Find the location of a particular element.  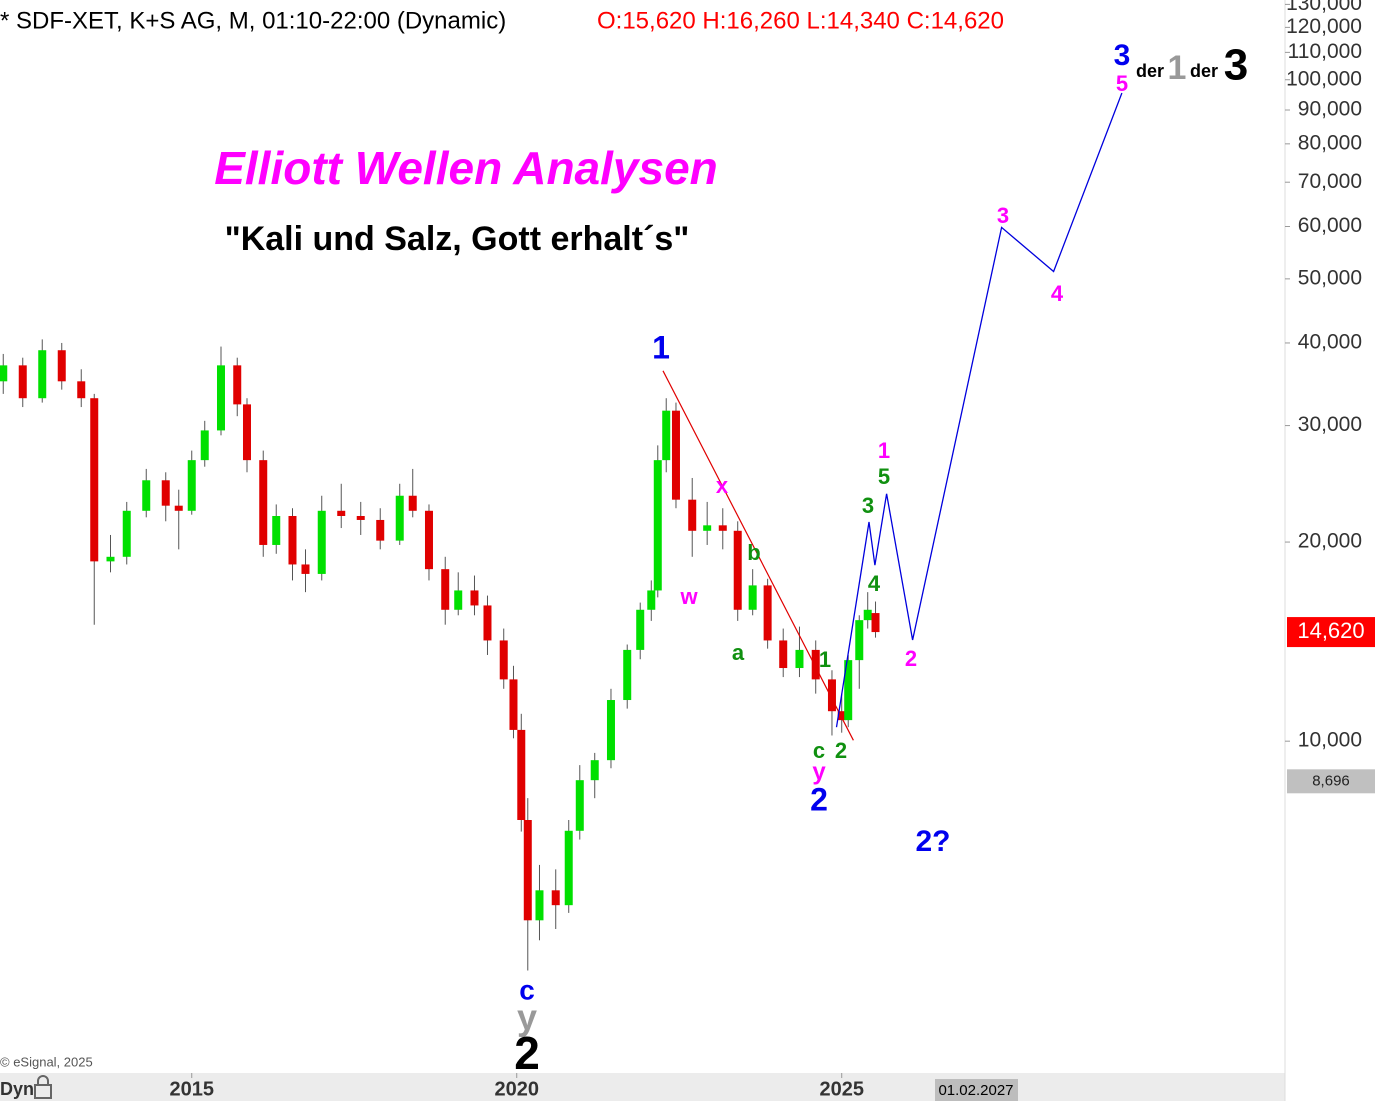

y-tick-label: 120,000 is located at coordinates (1324, 26).